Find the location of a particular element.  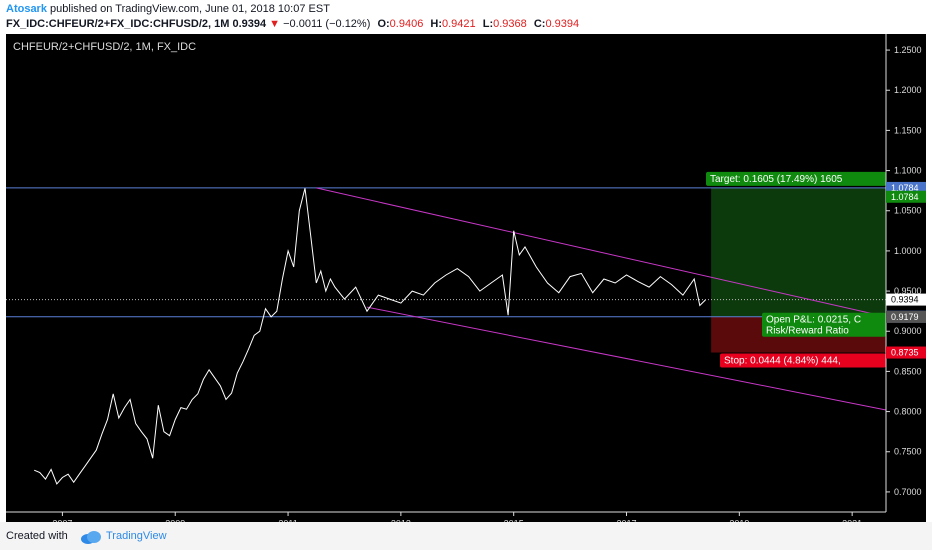

tradingview-brand: TradingView is located at coordinates (136, 536).